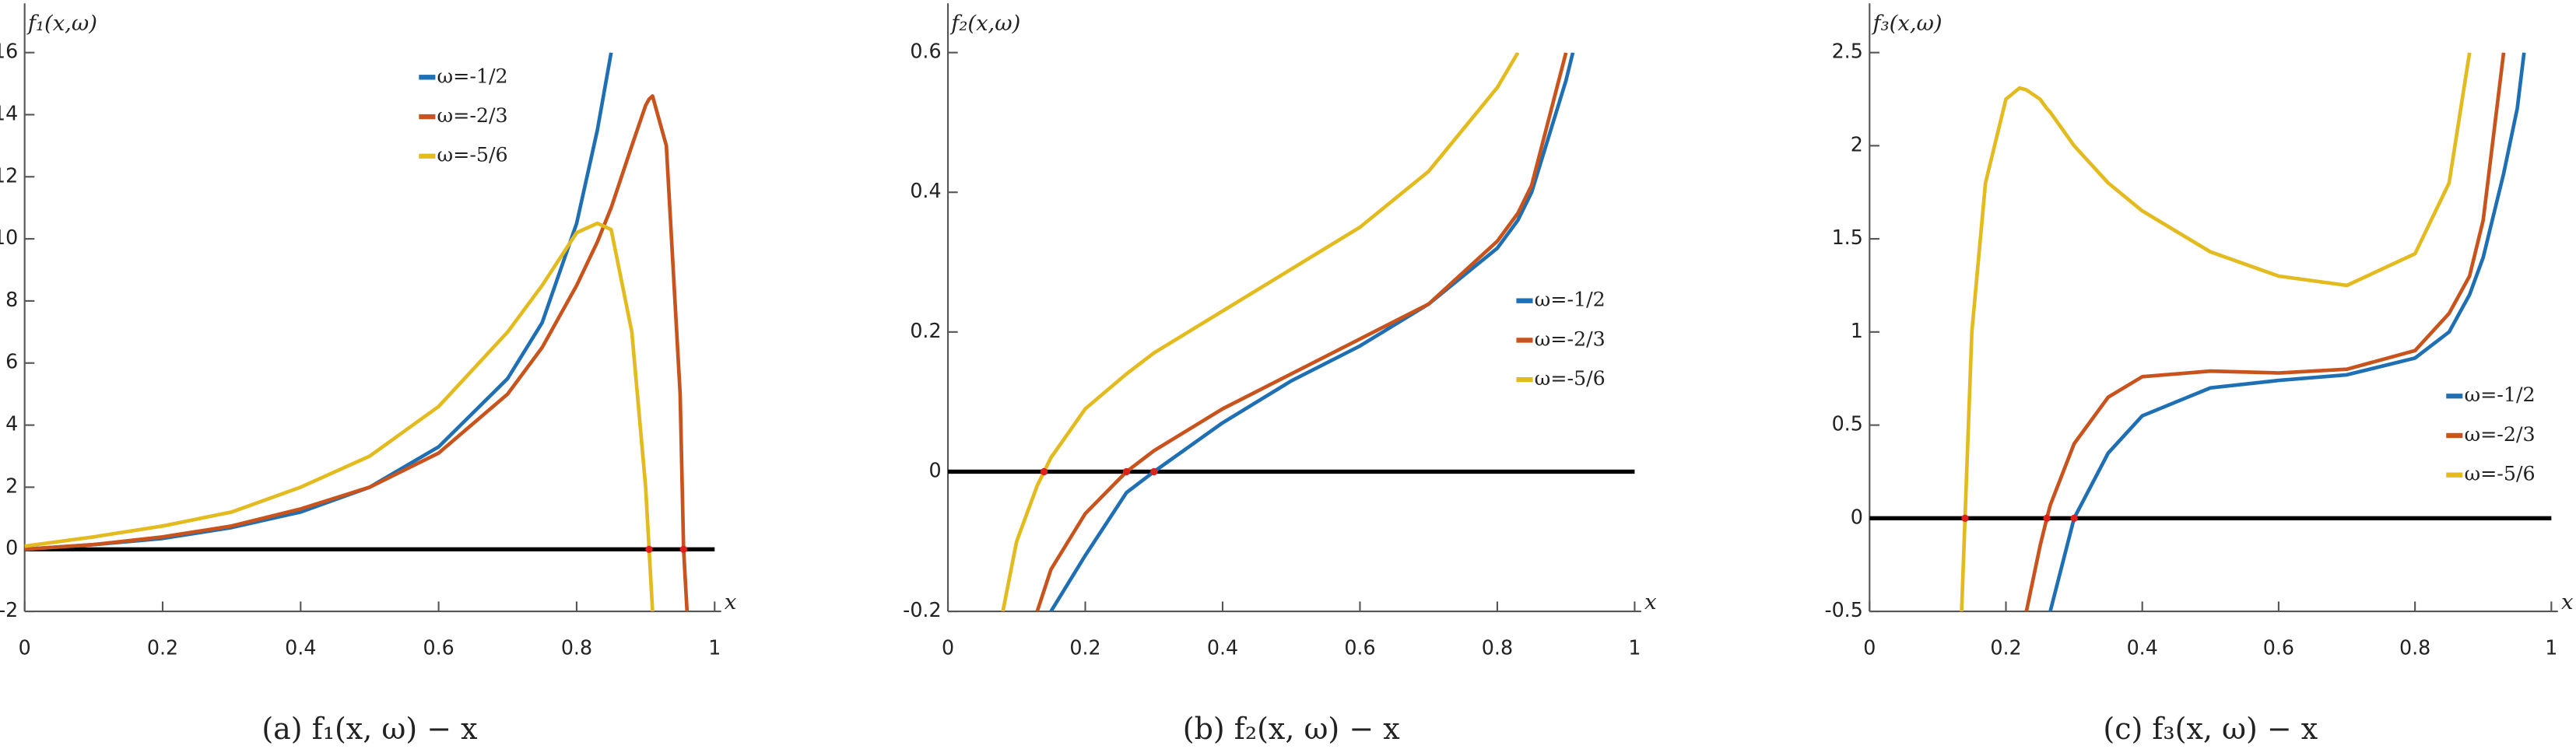  I want to click on y-tick-label: 4, so click(12, 424).